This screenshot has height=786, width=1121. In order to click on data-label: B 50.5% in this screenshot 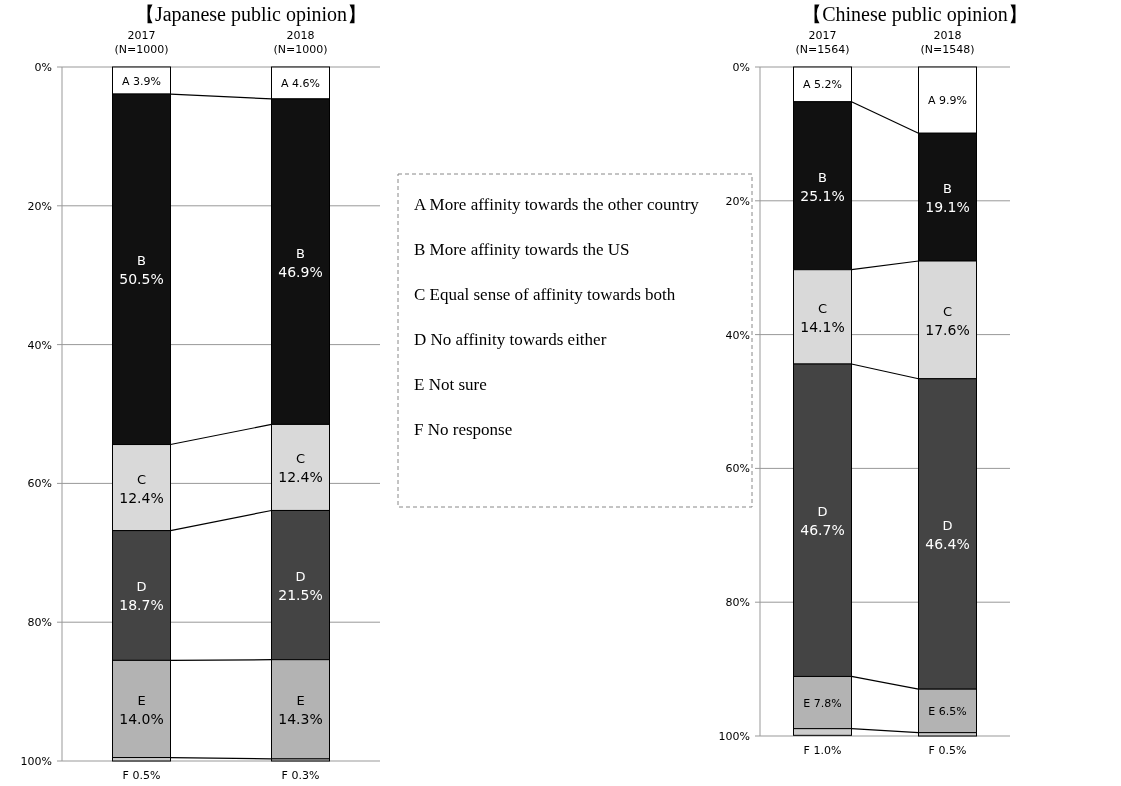, I will do `click(141, 270)`.